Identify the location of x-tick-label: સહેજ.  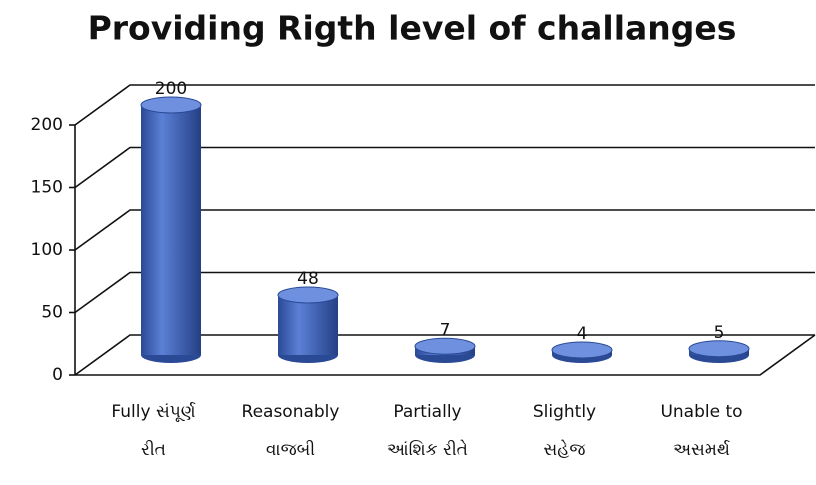
(565, 449).